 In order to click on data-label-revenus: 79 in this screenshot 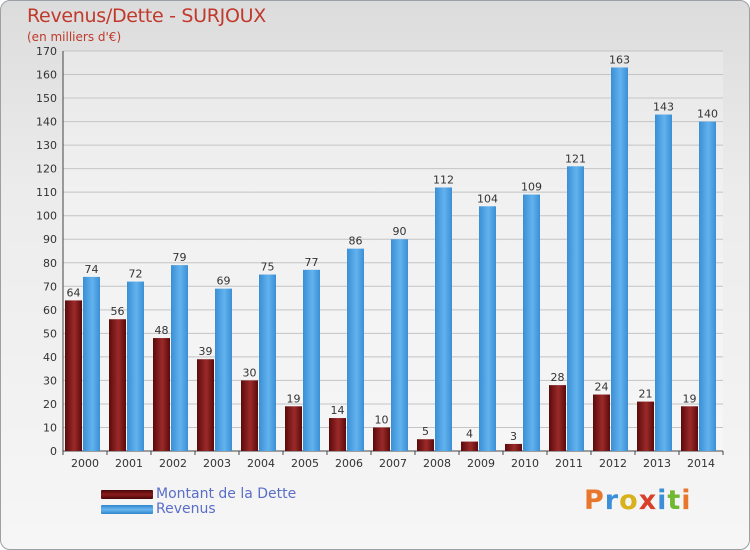, I will do `click(180, 257)`.